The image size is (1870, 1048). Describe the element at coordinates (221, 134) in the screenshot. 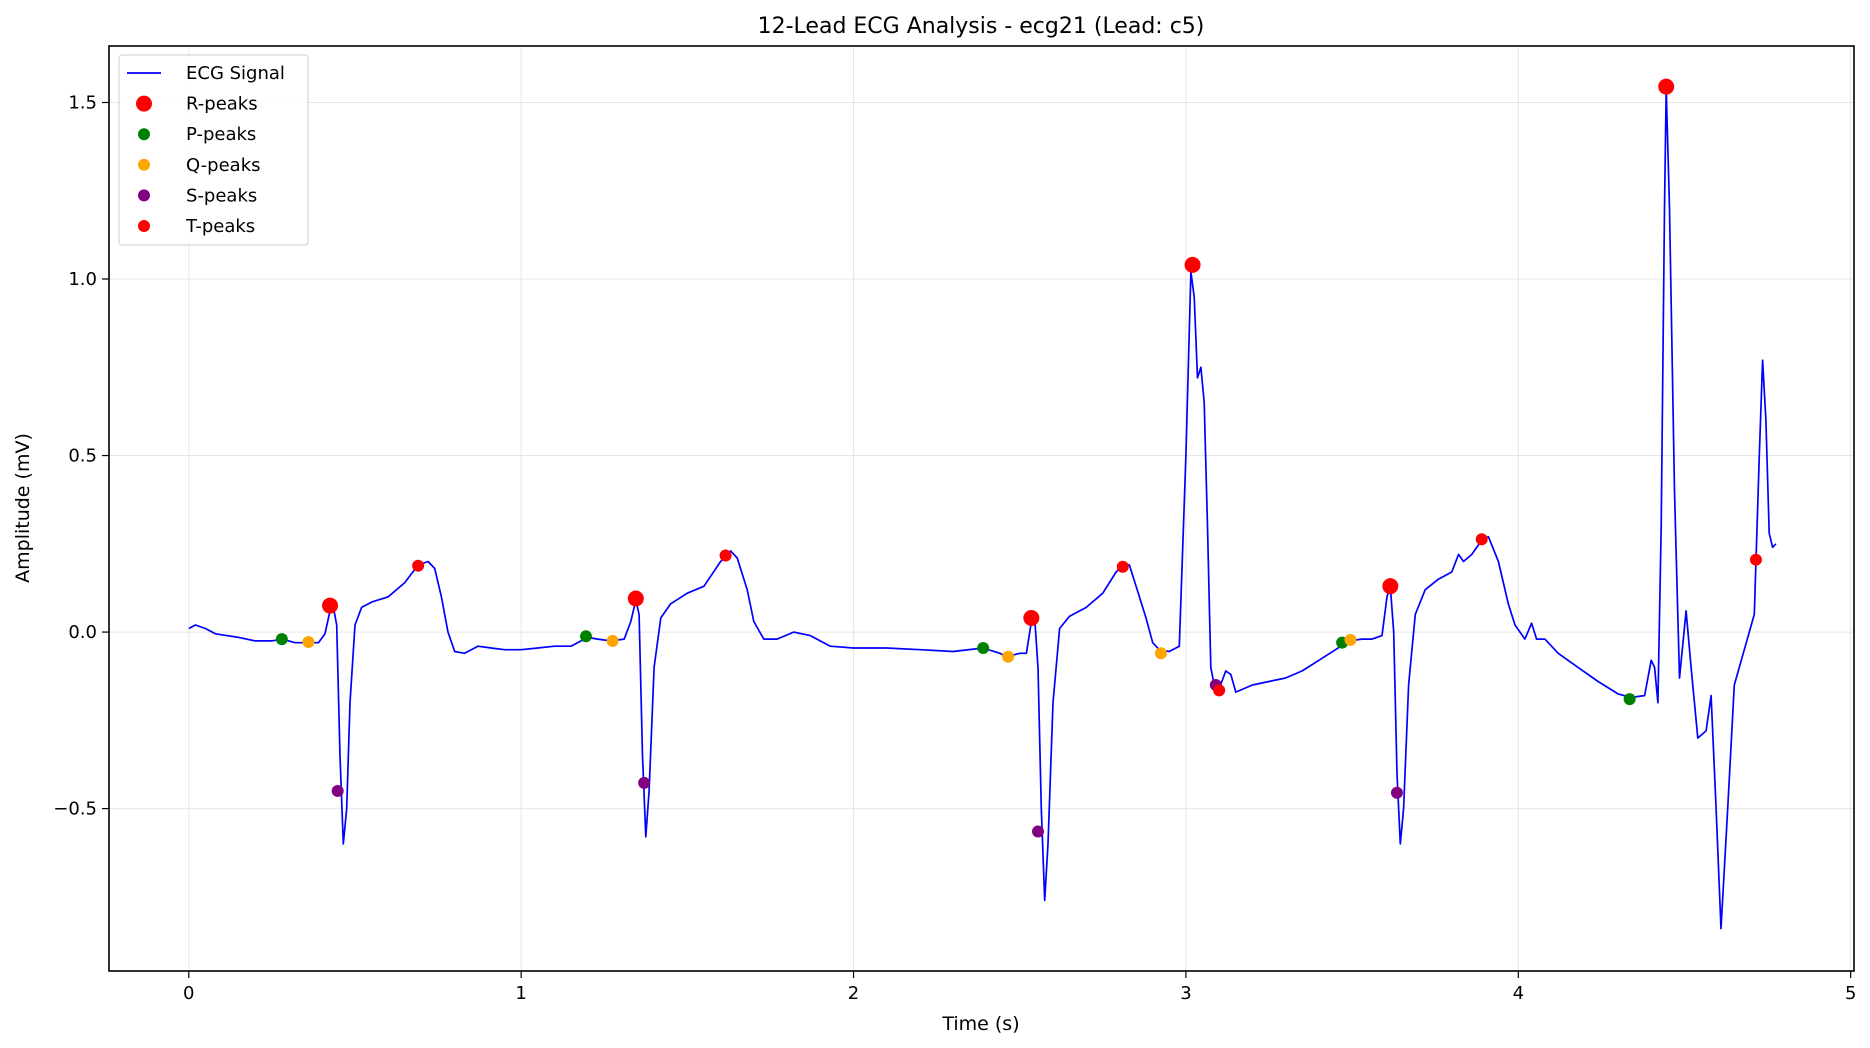

I see `legend-label-p-peaks: P-peaks` at that location.